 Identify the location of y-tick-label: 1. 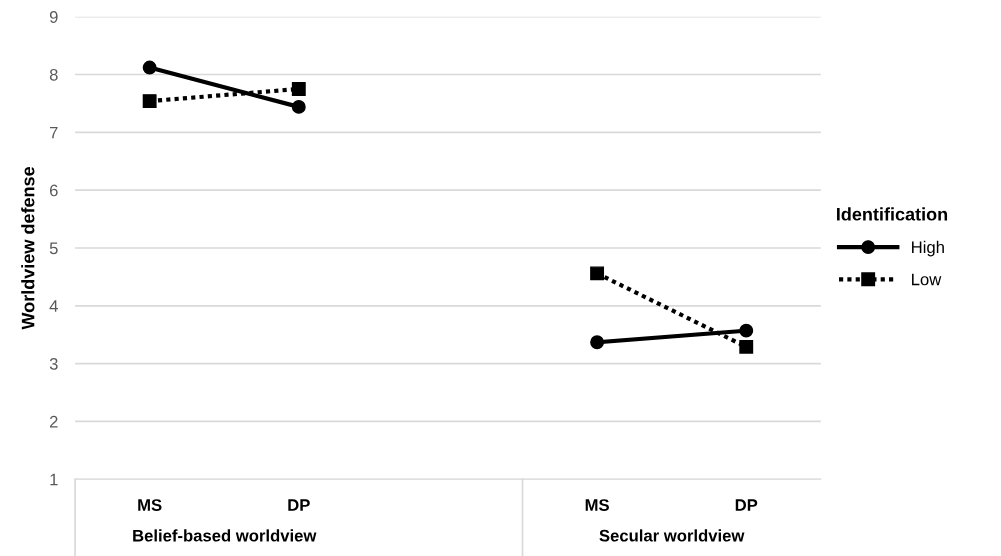
(54, 479).